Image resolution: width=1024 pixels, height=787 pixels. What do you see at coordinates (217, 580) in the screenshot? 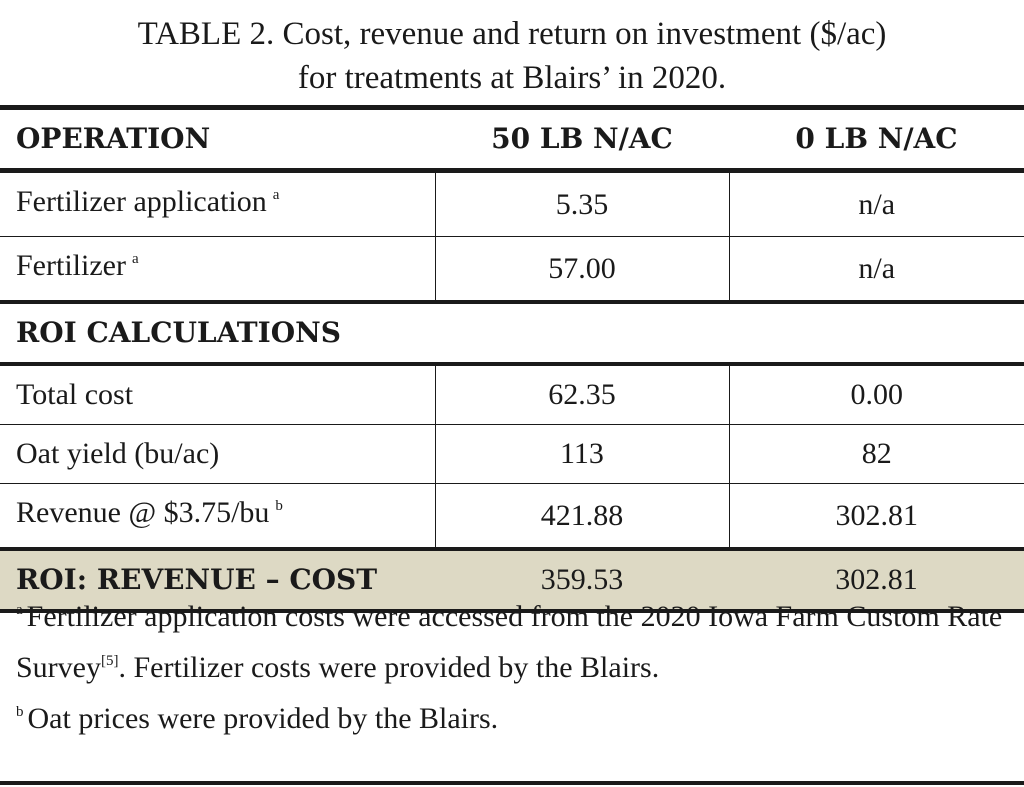
I see `roi-total-label: ROI: REVENUE – COST` at bounding box center [217, 580].